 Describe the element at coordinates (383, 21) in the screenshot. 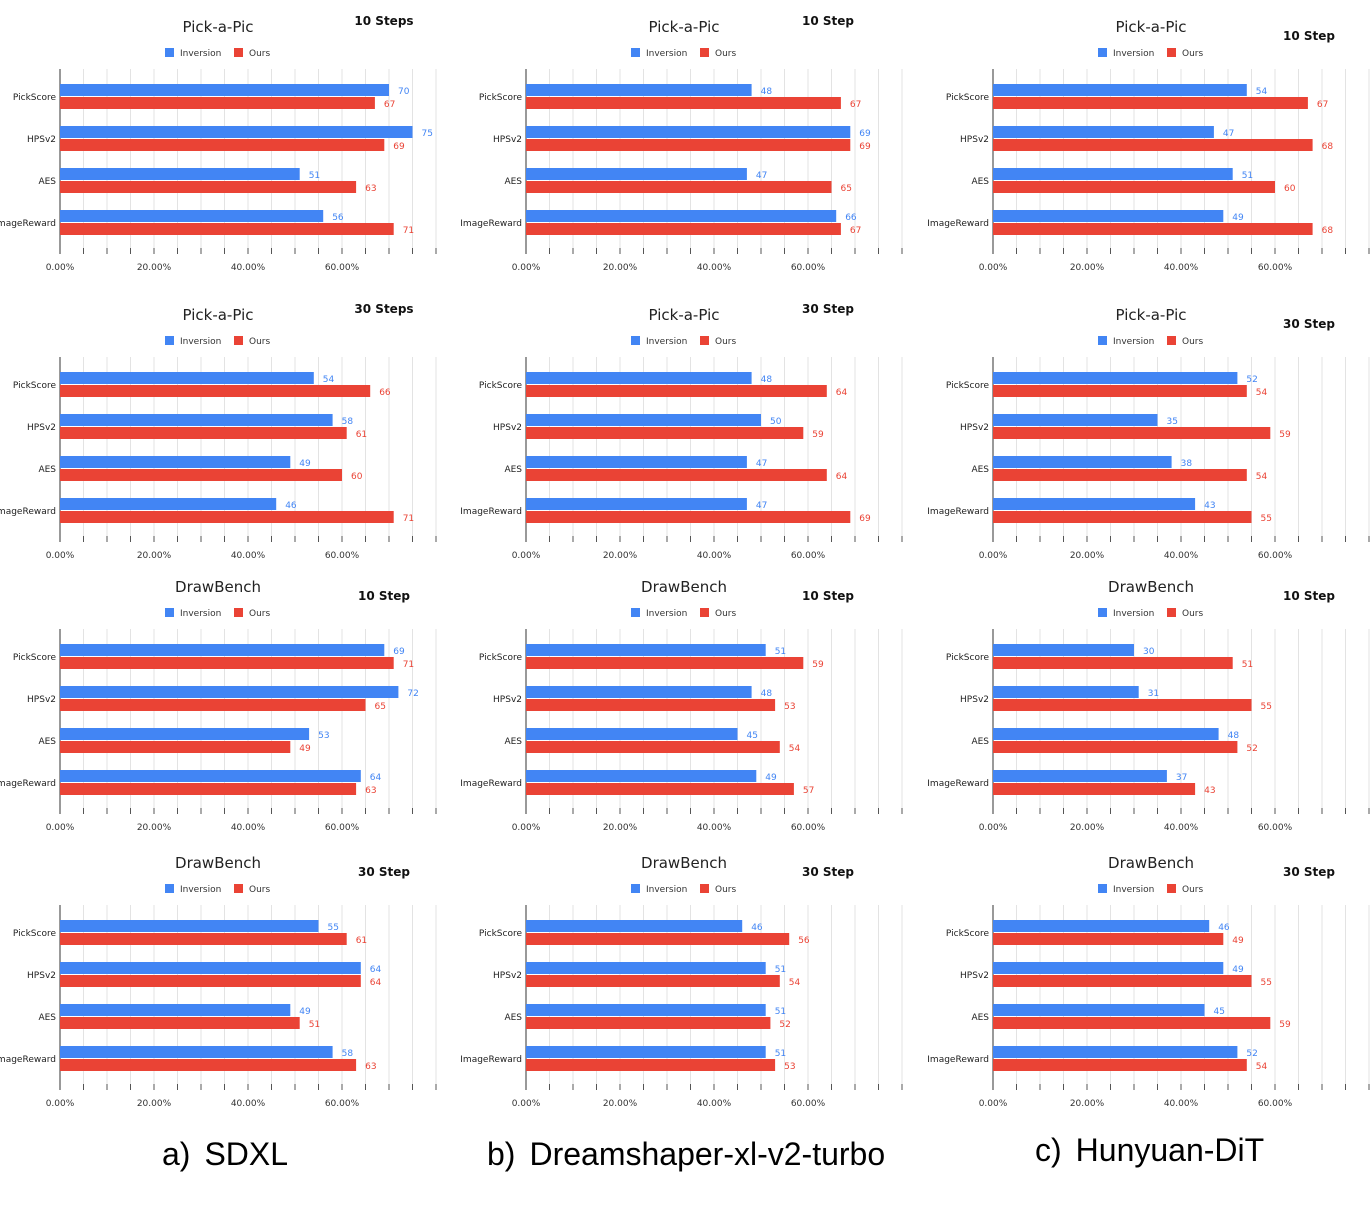

I see `steps-label: 10 Steps` at that location.